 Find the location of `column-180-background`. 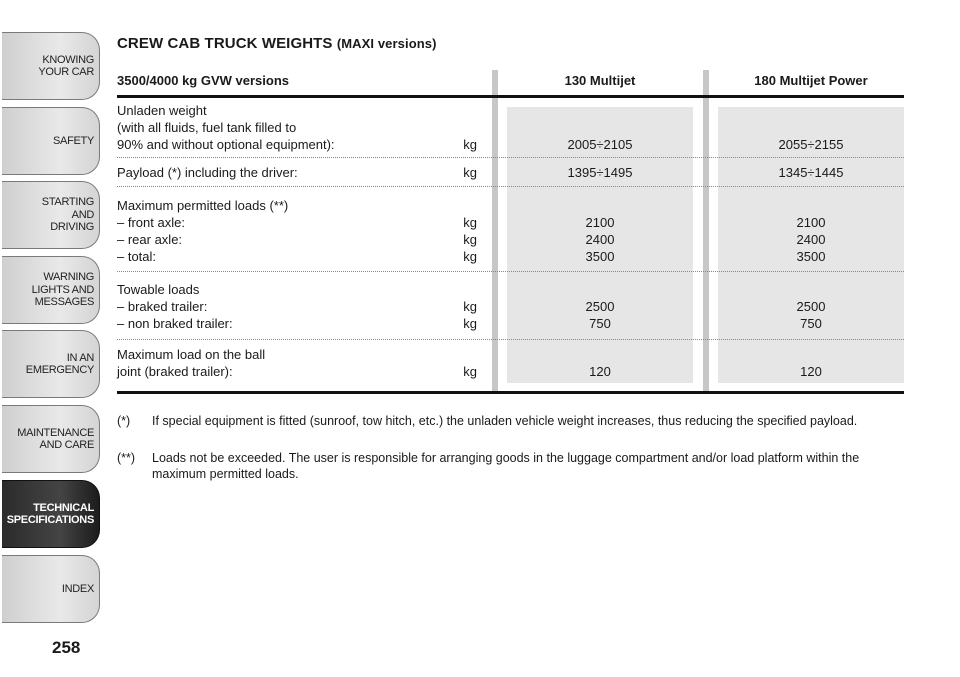

column-180-background is located at coordinates (811, 245).